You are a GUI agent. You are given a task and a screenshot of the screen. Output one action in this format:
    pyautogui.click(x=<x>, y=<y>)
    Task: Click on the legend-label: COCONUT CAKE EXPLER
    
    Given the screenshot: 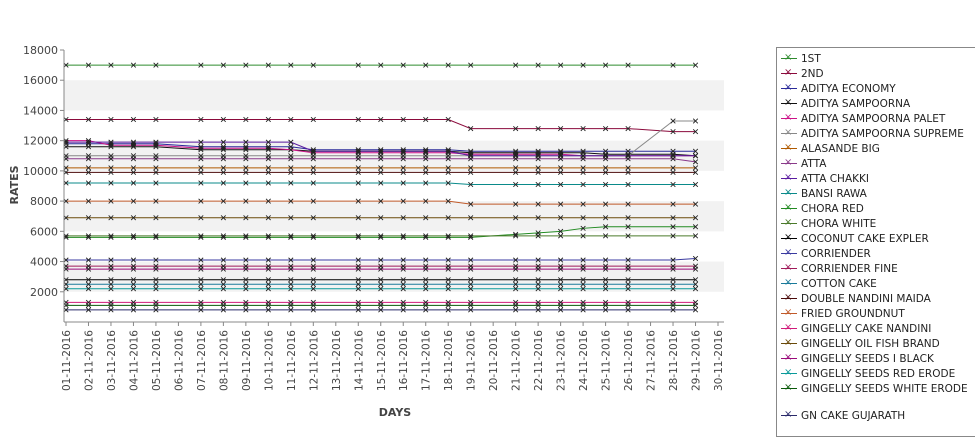 What is the action you would take?
    pyautogui.click(x=865, y=239)
    